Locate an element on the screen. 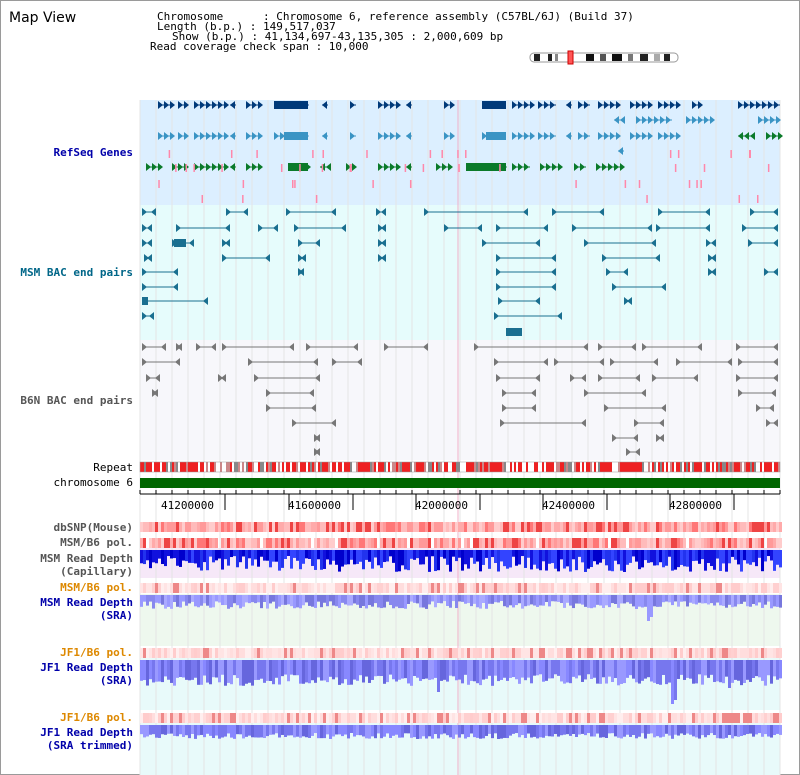 This screenshot has width=800, height=775. refseq-genes-label: RefSeq Genes is located at coordinates (93, 152).